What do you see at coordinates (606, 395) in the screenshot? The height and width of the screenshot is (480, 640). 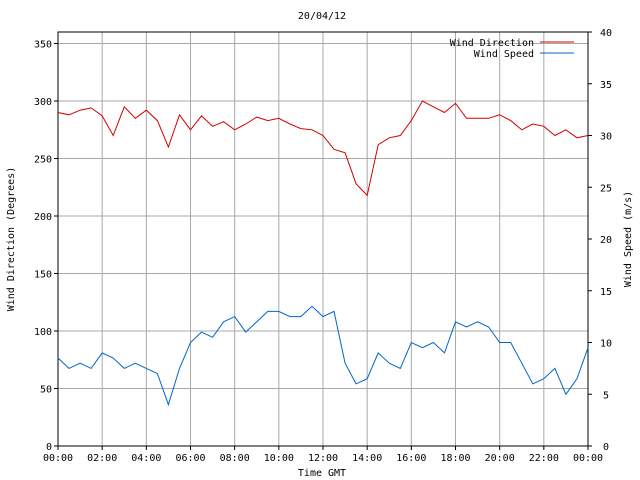 I see `y-right-tick-label: 5` at bounding box center [606, 395].